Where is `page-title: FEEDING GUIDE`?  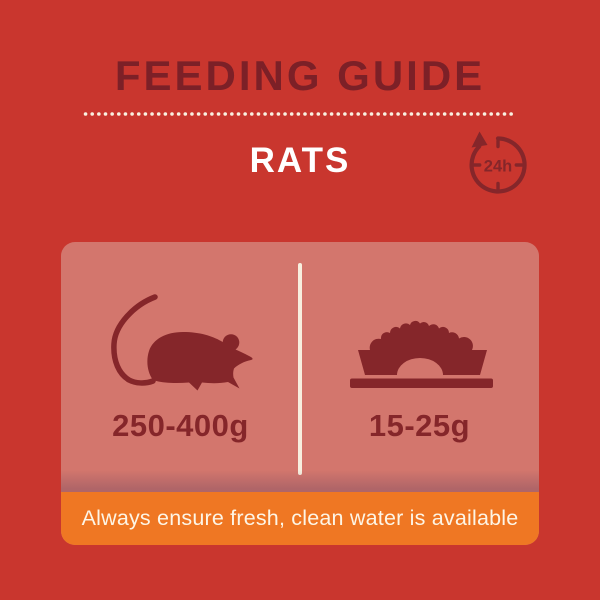
page-title: FEEDING GUIDE is located at coordinates (300, 75).